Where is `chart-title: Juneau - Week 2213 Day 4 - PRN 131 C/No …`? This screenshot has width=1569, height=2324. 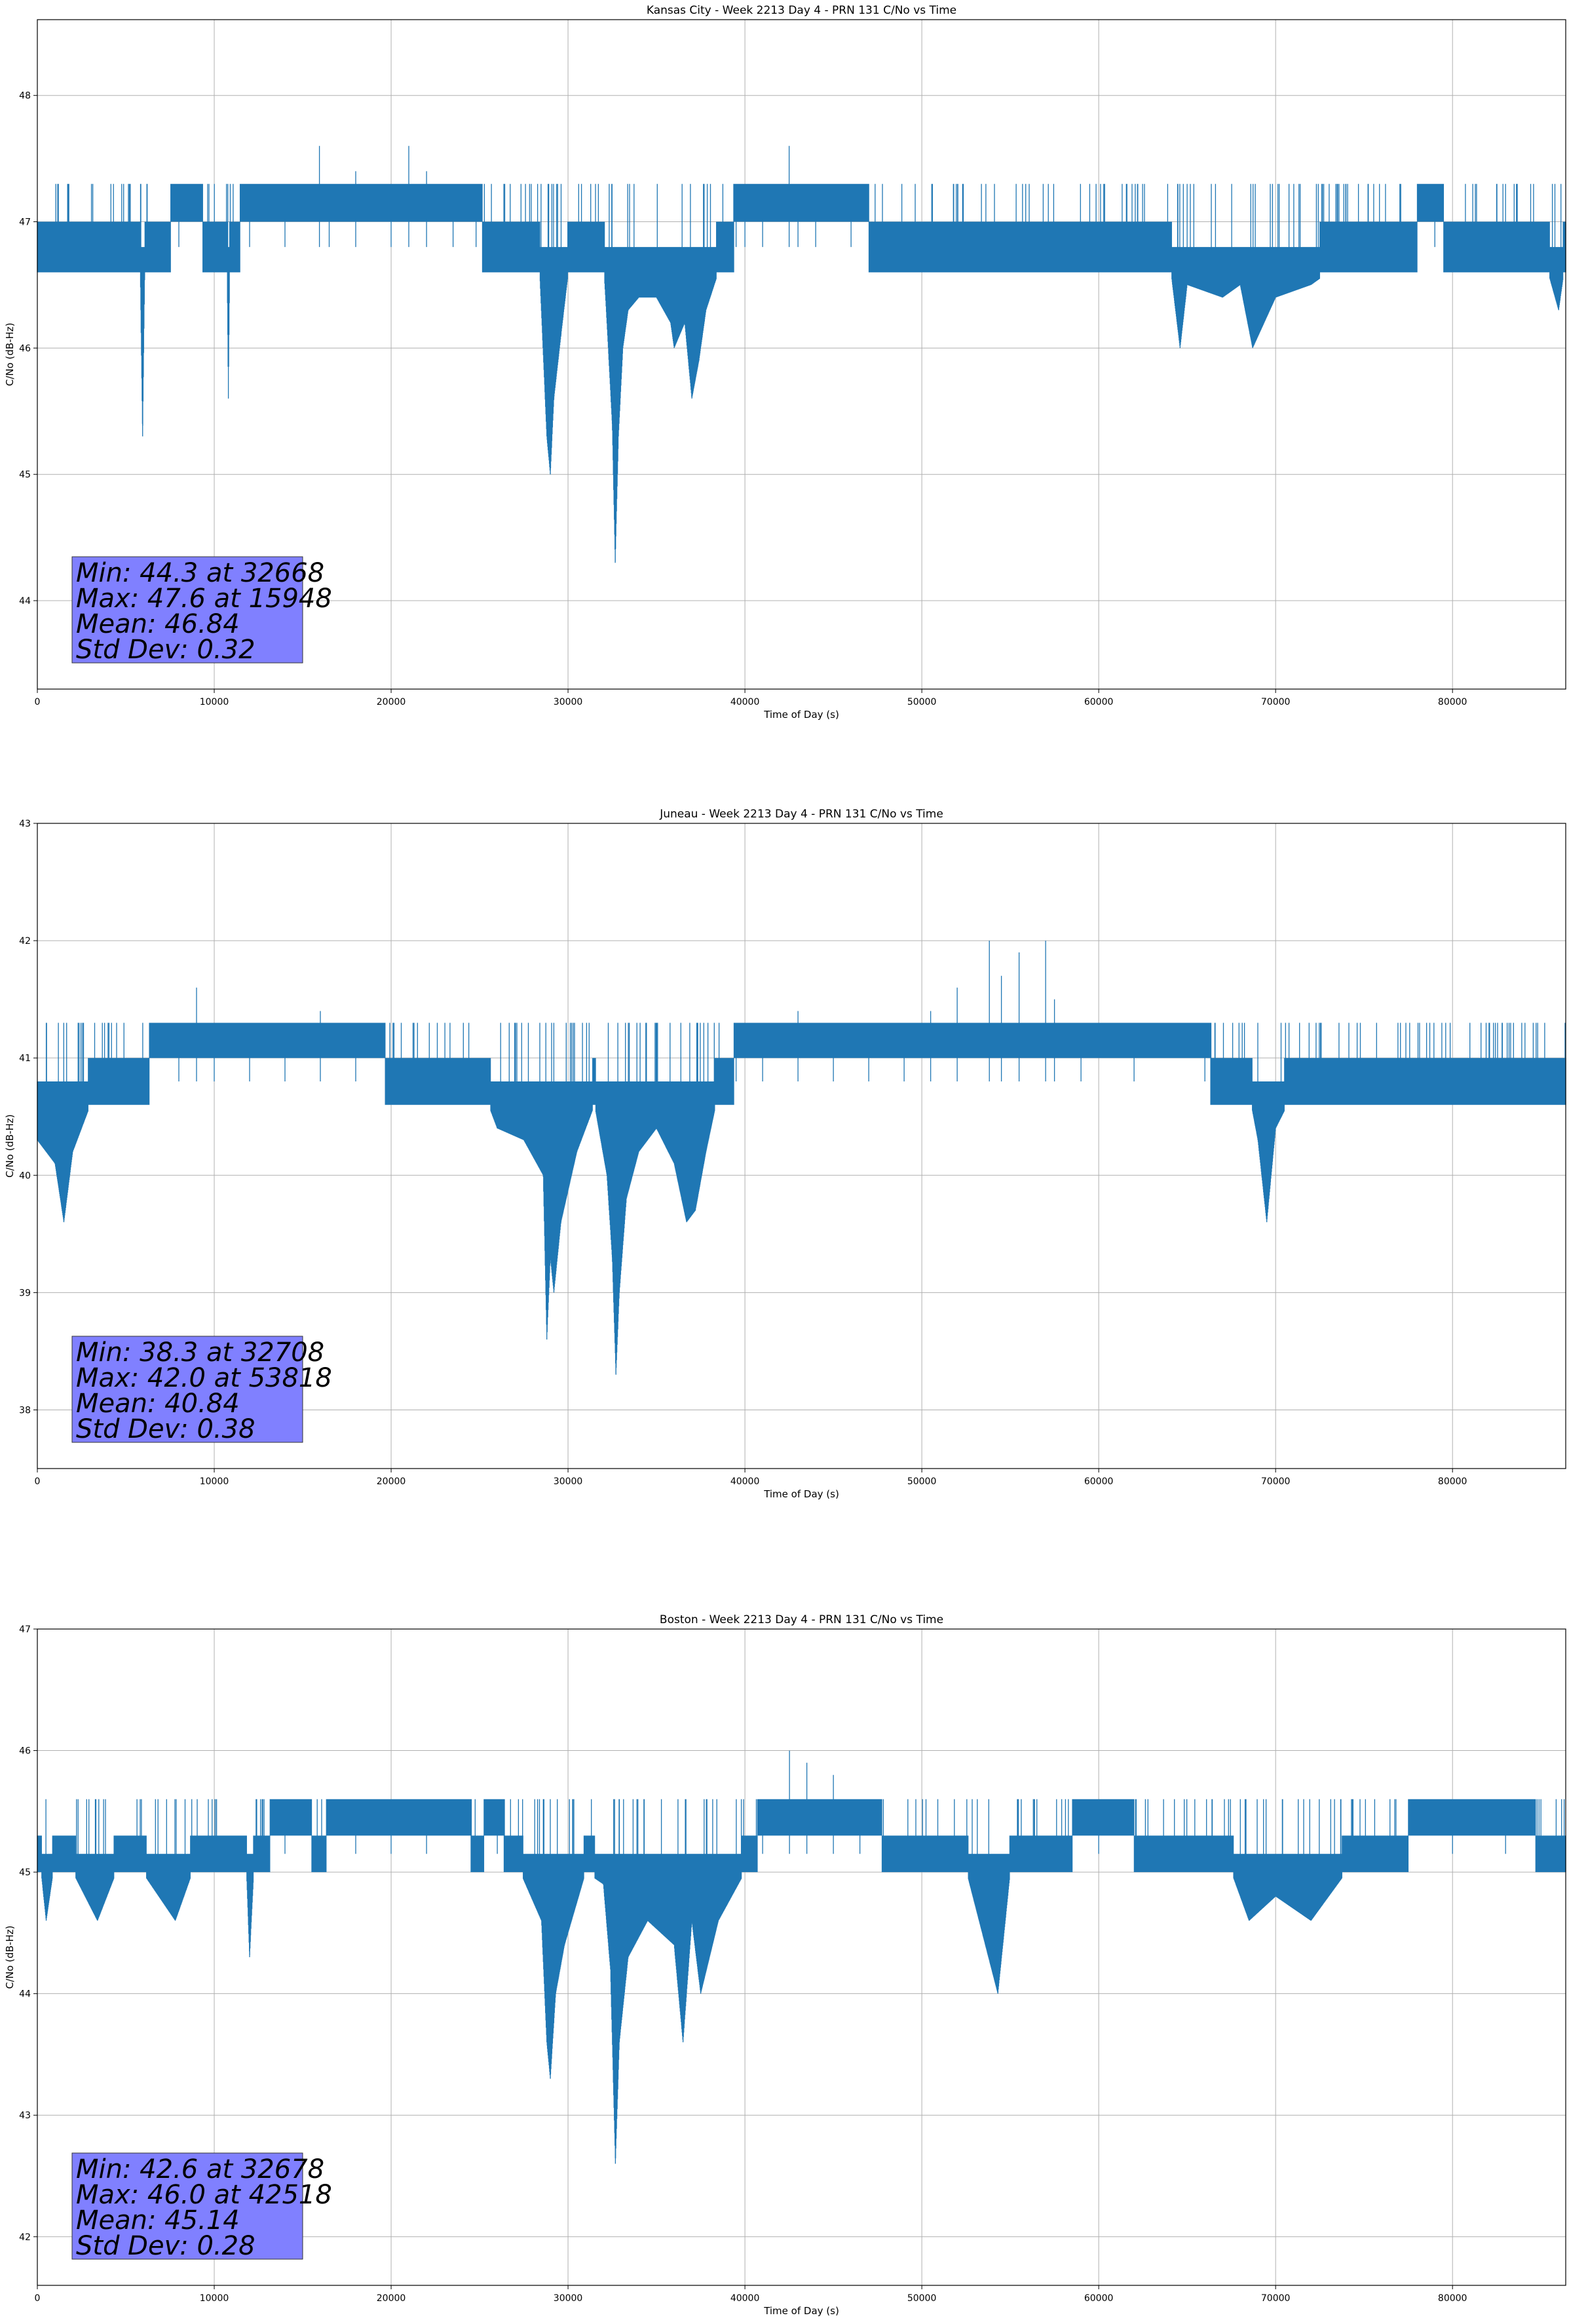
chart-title: Juneau - Week 2213 Day 4 - PRN 131 C/No … is located at coordinates (801, 814).